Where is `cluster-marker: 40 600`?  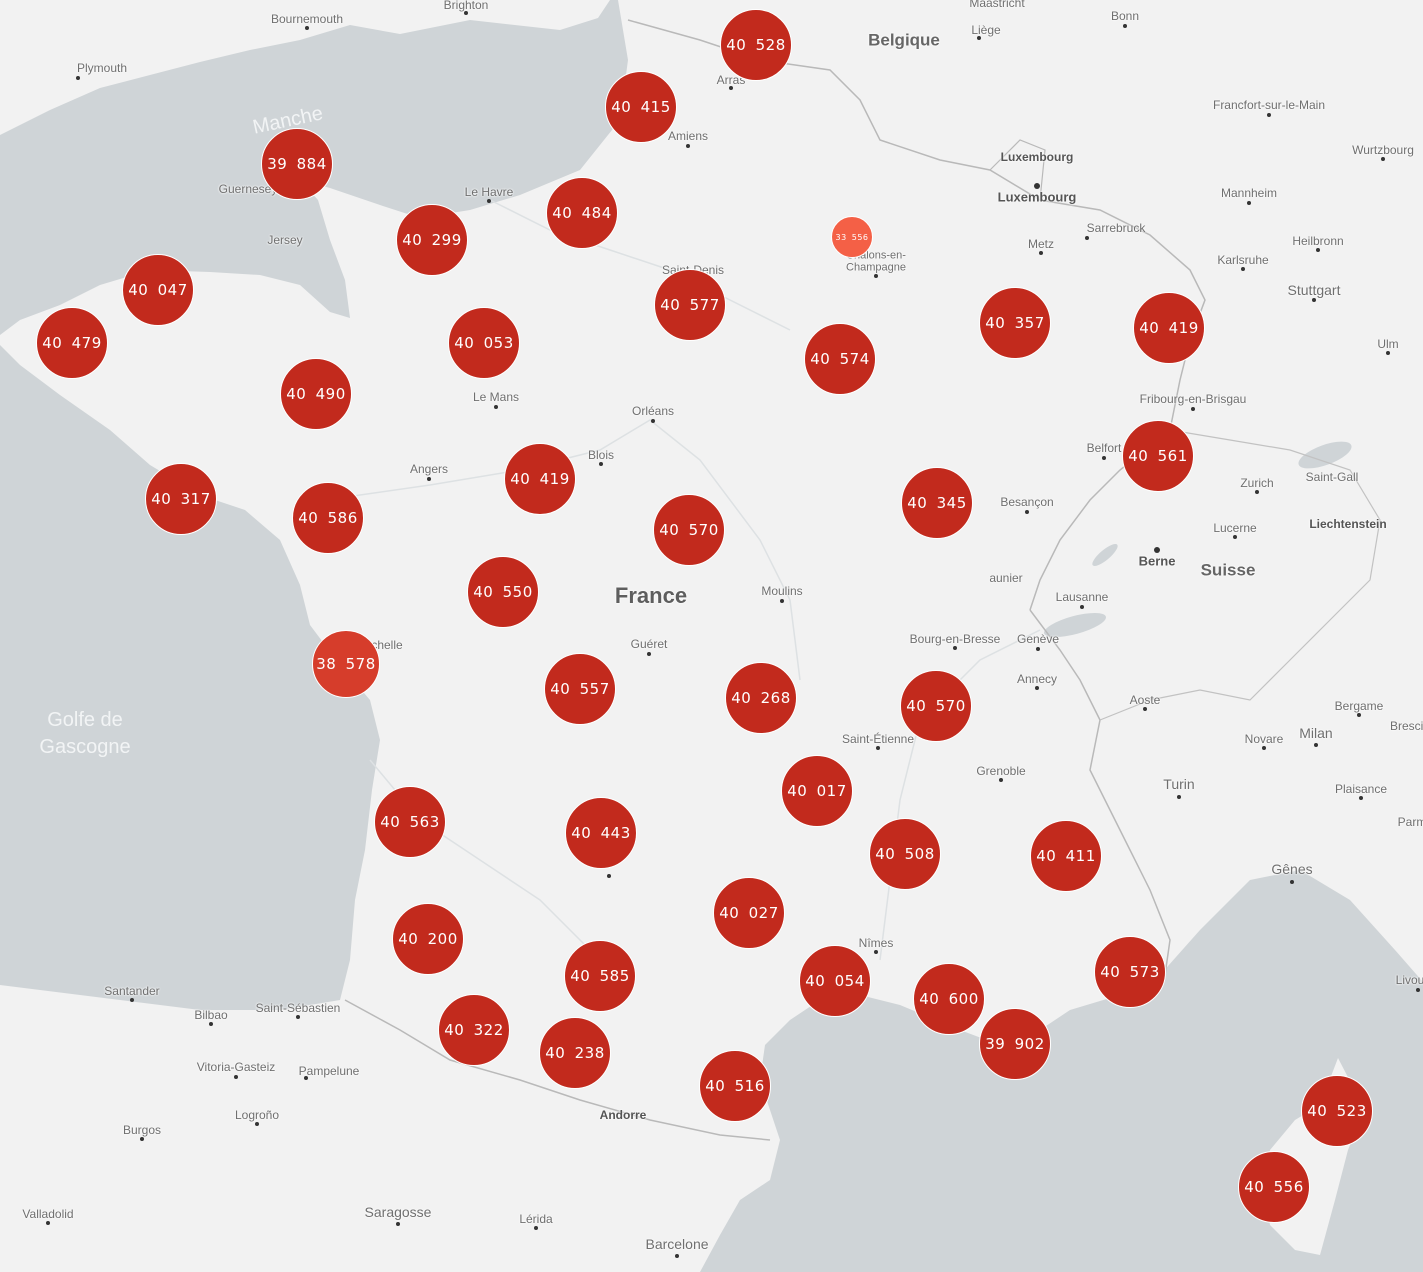 cluster-marker: 40 600 is located at coordinates (949, 999).